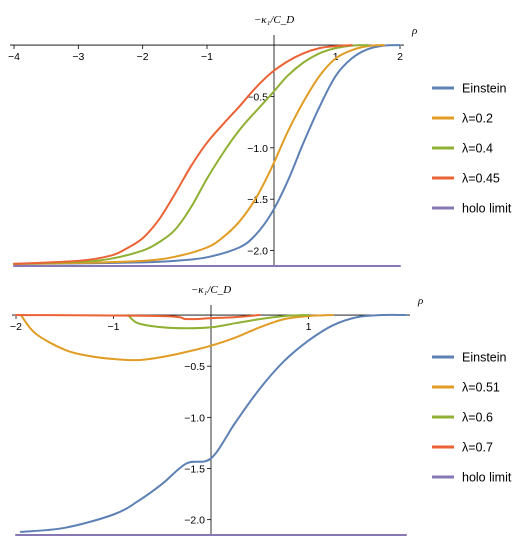 Image resolution: width=527 pixels, height=537 pixels. I want to click on legend-label: λ=0.51, so click(481, 388).